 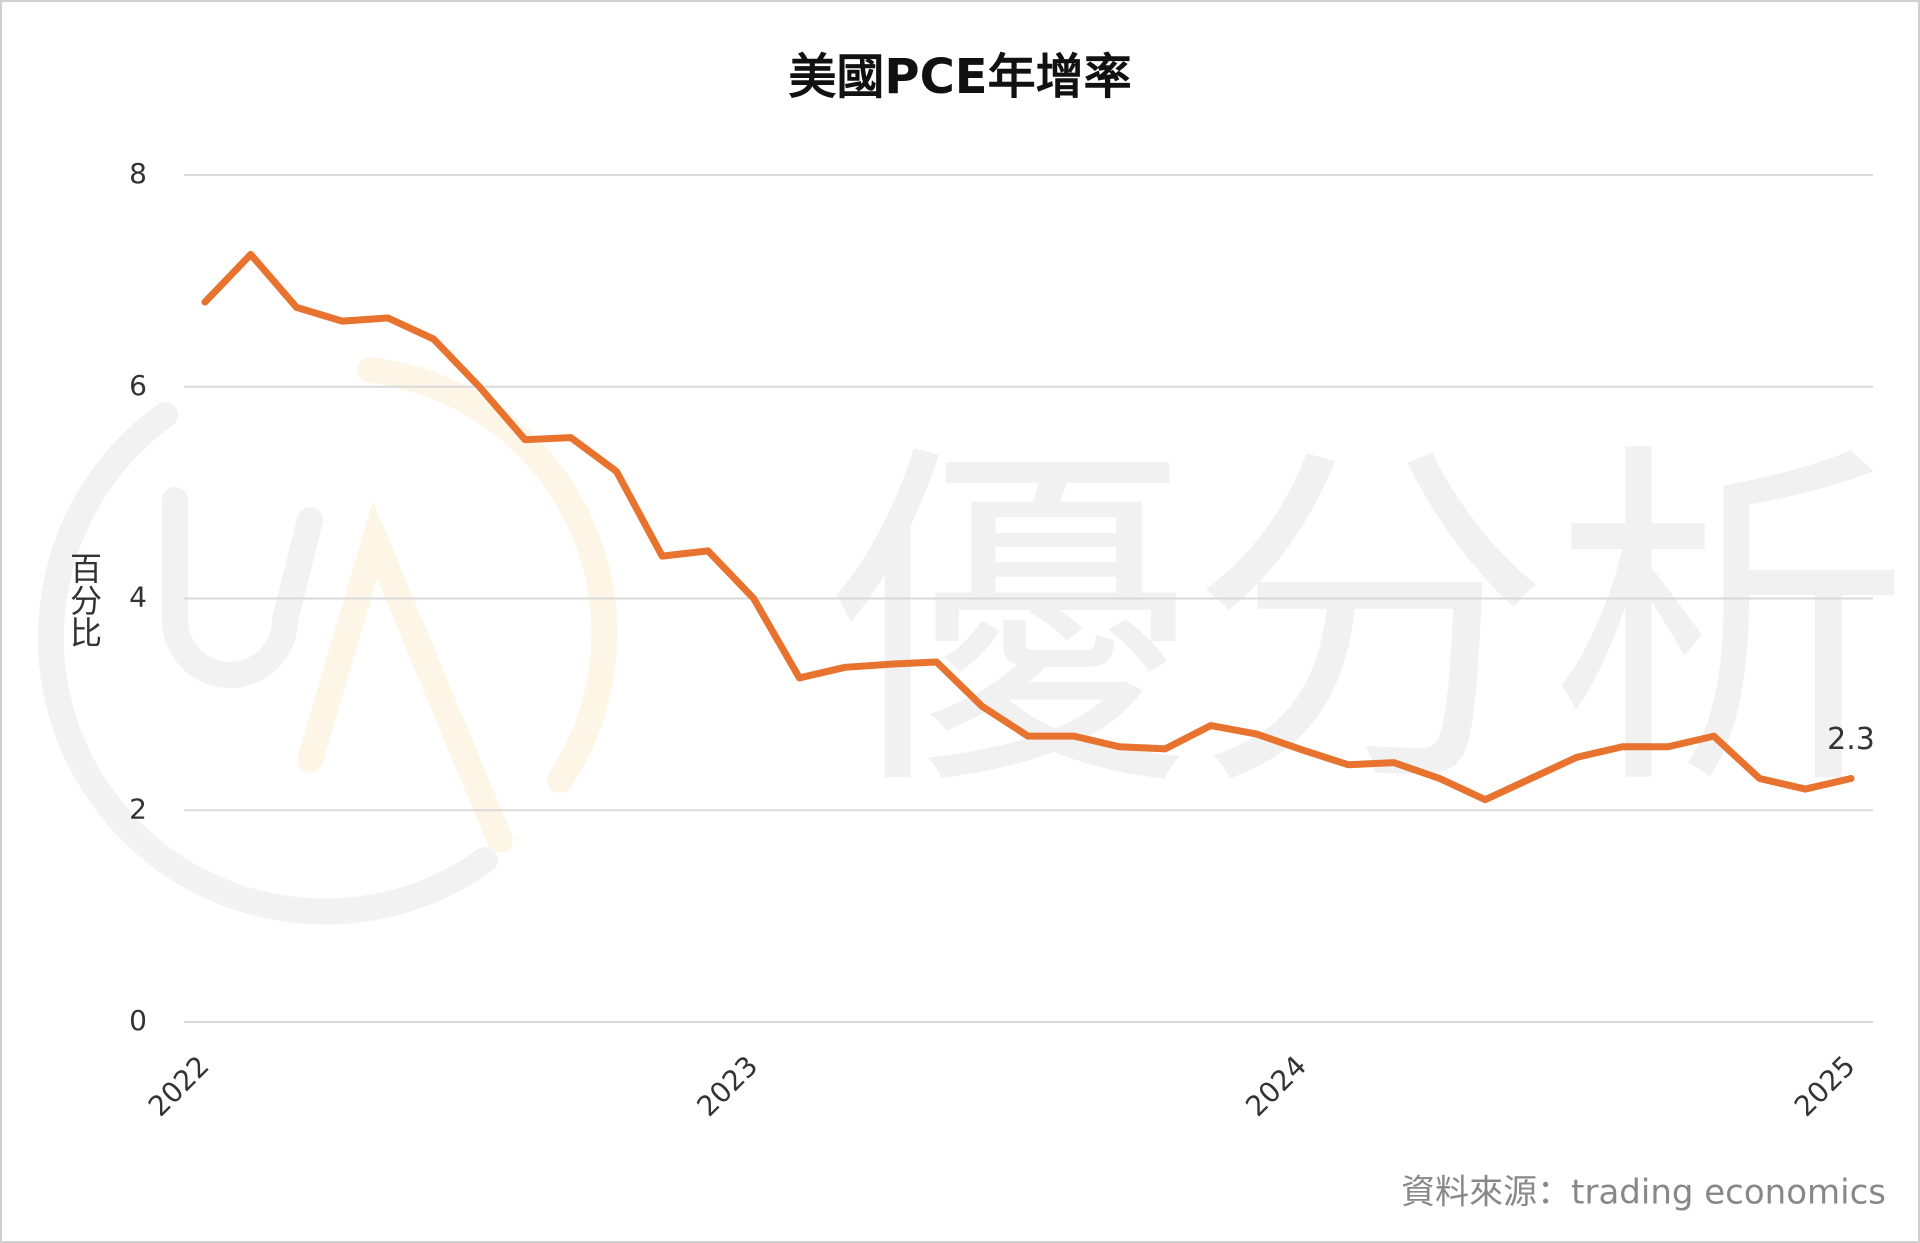 I want to click on y-tick-label: 2, so click(x=138, y=808).